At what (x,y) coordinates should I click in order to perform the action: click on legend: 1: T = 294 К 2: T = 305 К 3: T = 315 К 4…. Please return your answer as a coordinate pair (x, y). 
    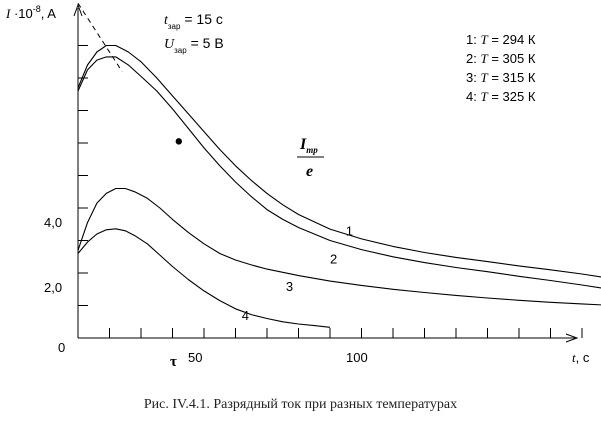
    Looking at the image, I should click on (501, 68).